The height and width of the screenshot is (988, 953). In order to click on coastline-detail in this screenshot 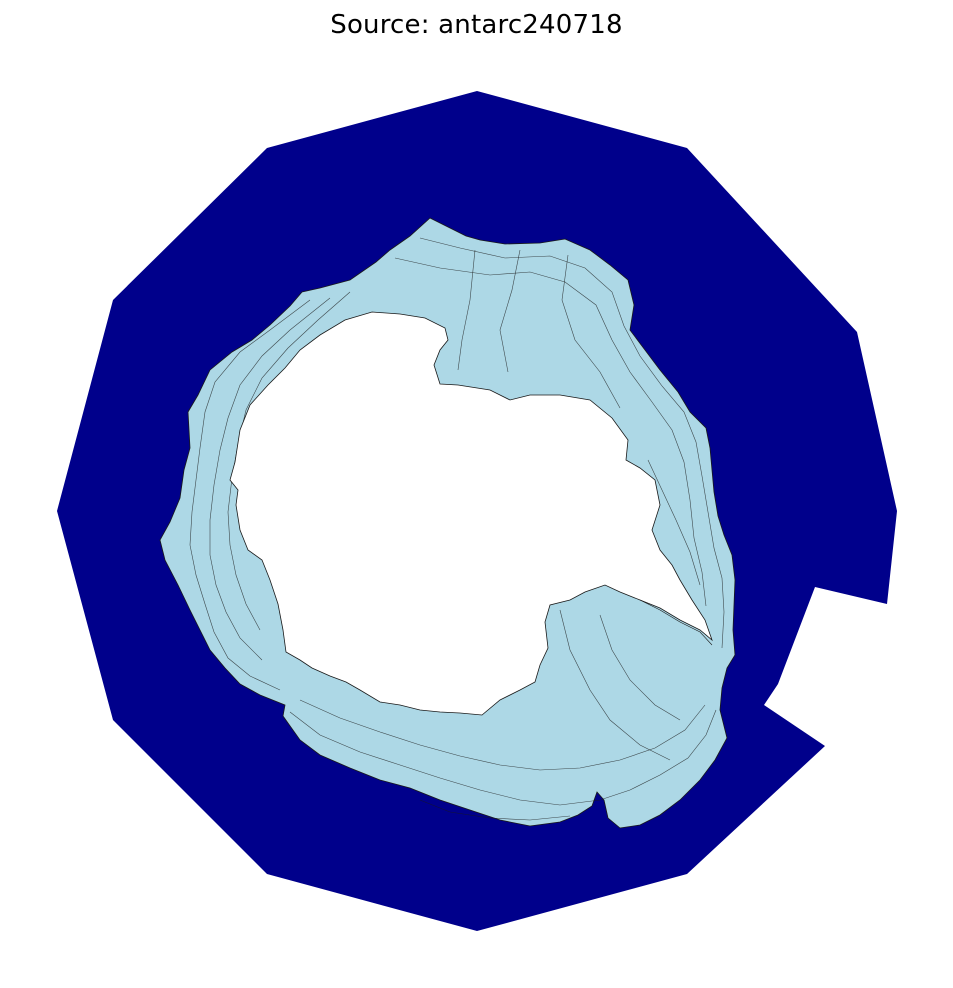, I will do `click(676, 622)`.